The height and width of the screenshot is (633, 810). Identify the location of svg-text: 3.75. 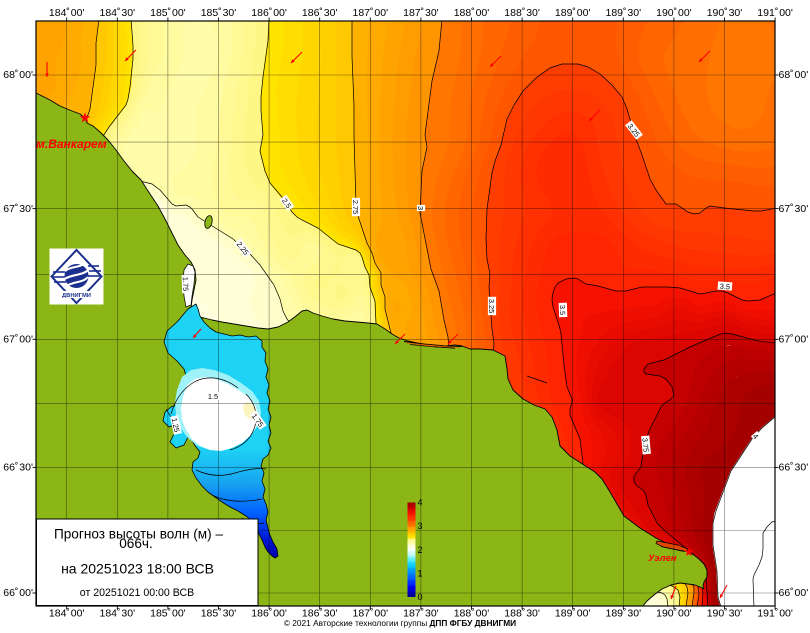
(645, 444).